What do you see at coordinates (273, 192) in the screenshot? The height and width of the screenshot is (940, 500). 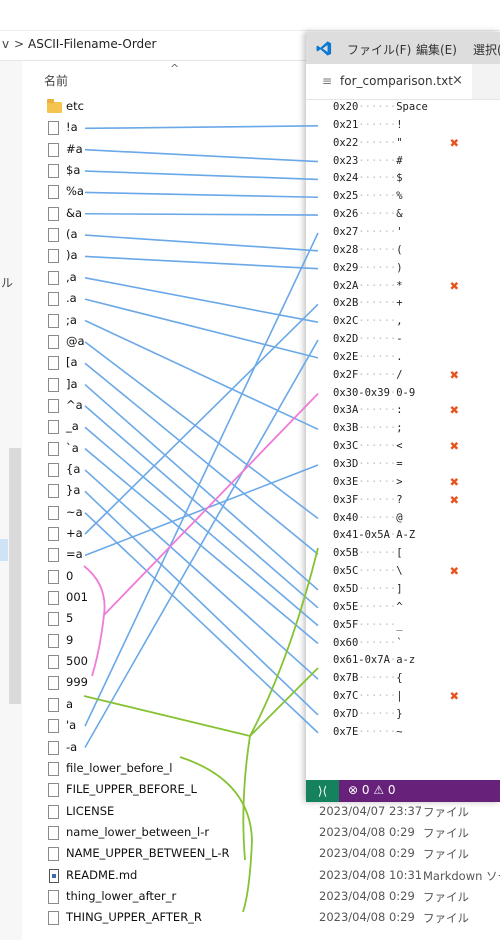 I see `file-row: %a` at bounding box center [273, 192].